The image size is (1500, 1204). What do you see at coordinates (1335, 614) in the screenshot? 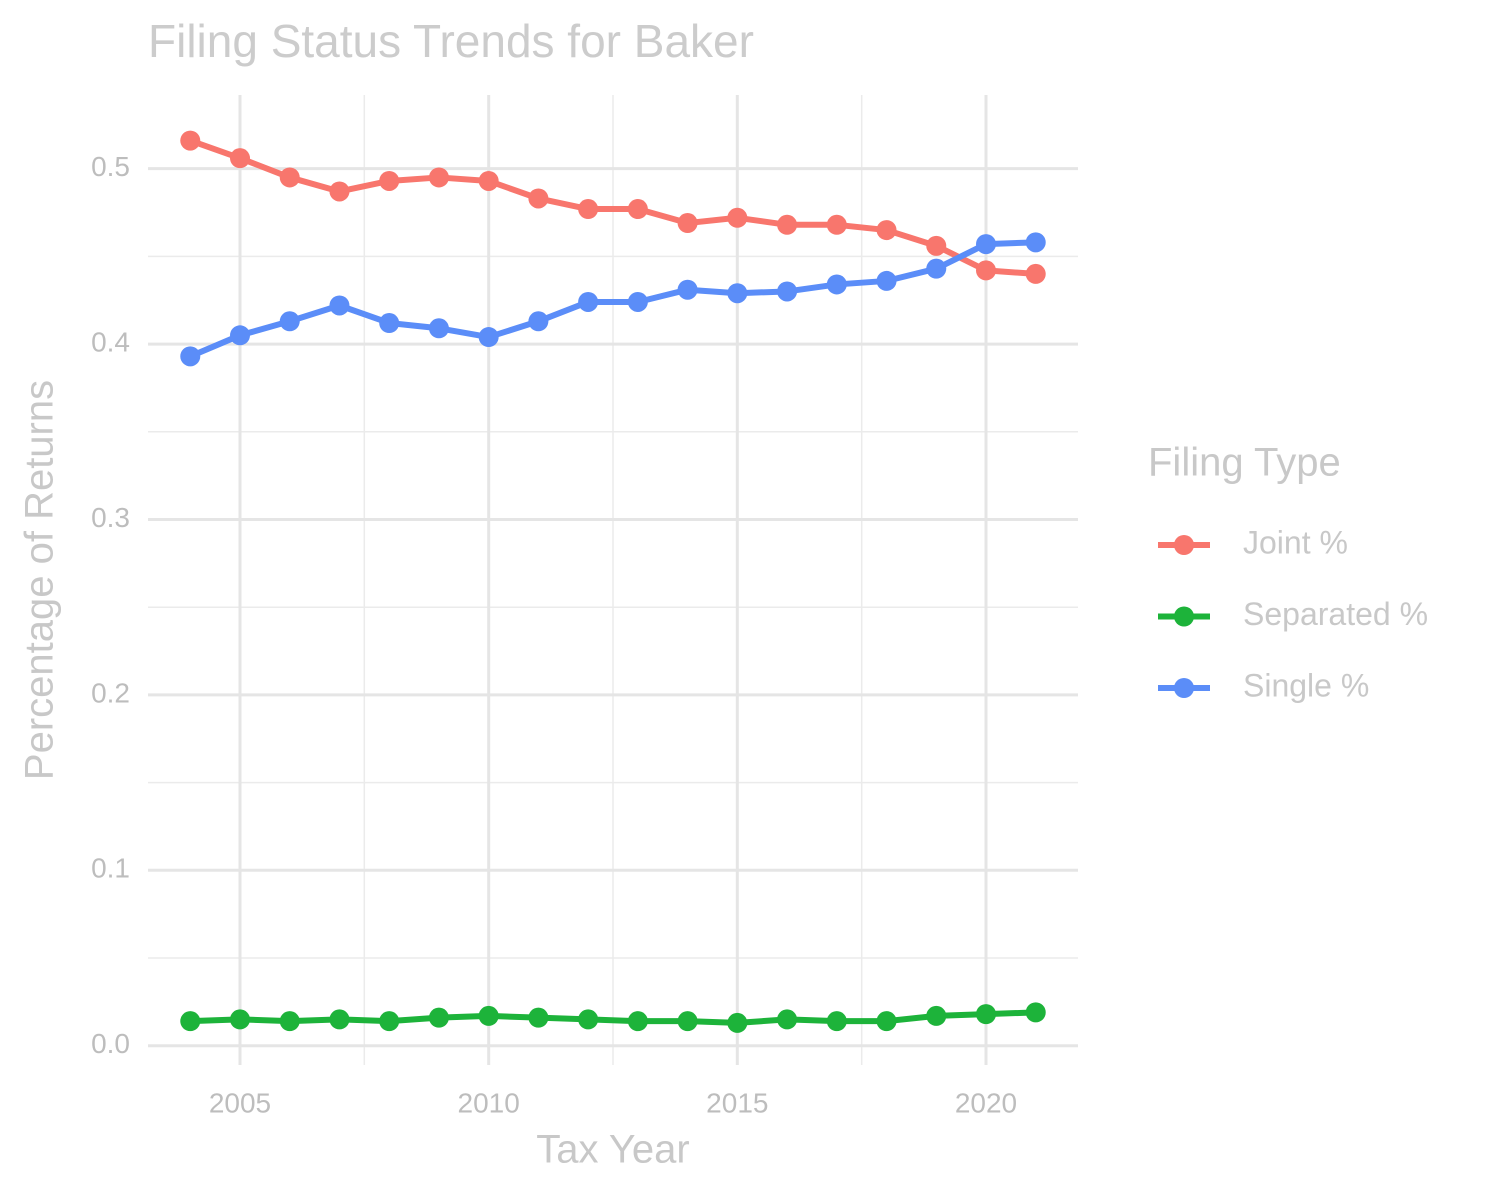
I see `legend-label: Separated %` at bounding box center [1335, 614].